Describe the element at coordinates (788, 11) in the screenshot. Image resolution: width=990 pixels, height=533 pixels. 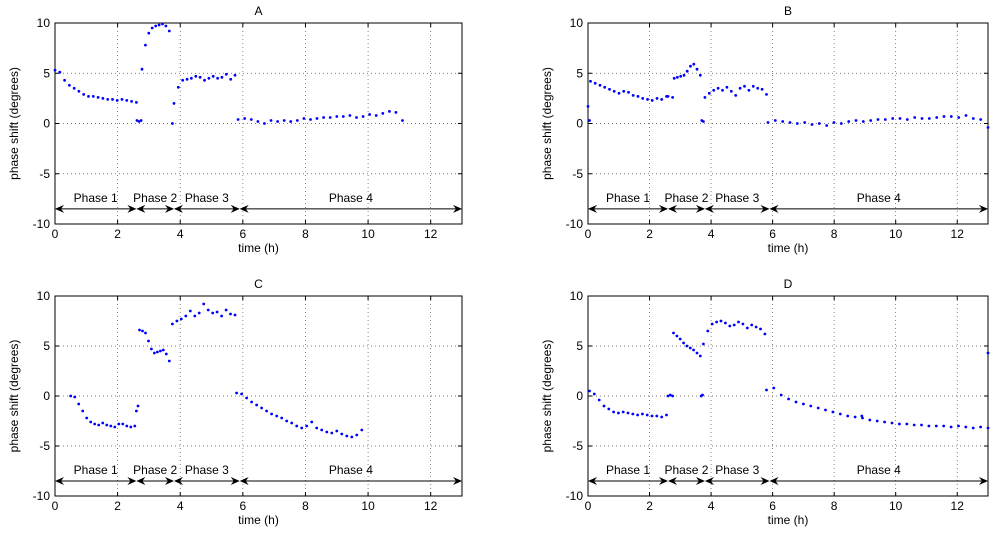
I see `chart-title: B` at that location.